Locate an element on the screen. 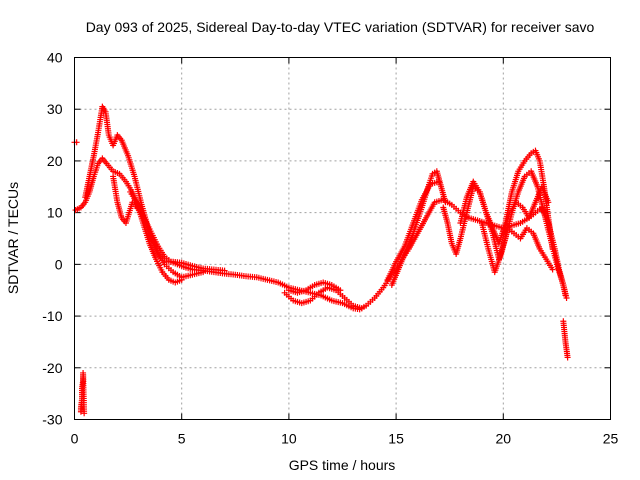 The image size is (640, 480). x-tick-labels: 0 5 10 15 20 25 is located at coordinates (345, 439).